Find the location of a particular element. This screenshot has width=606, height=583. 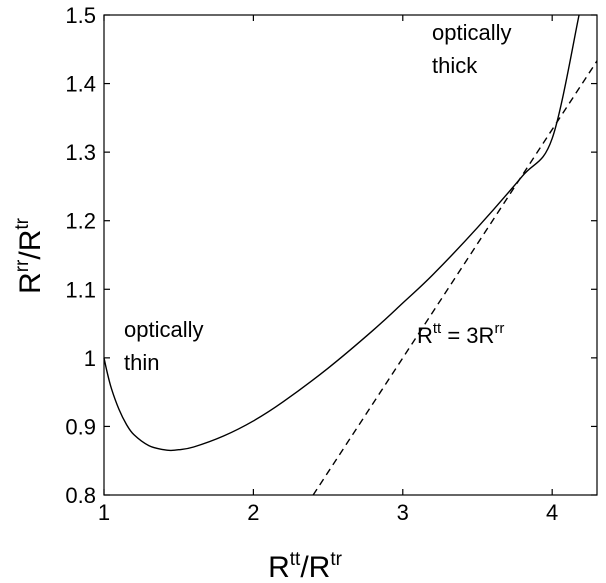

y-axis-label: Rrr/Rtr is located at coordinates (29, 255).